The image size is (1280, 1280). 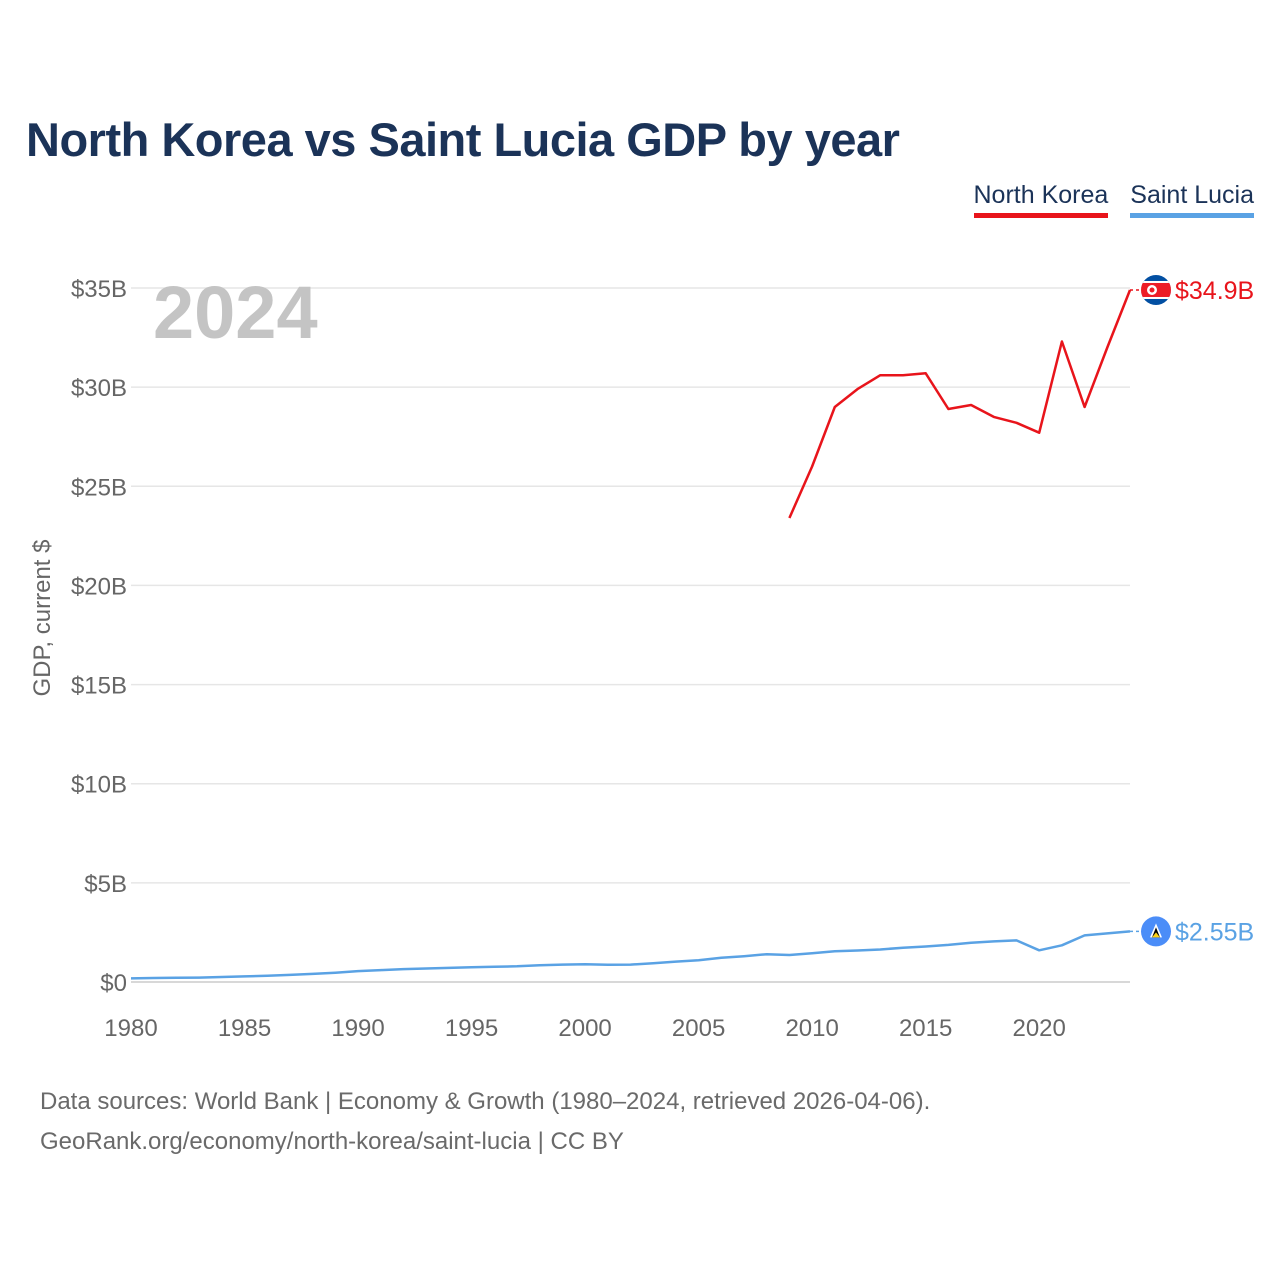 I want to click on y-tick-label: $25B, so click(x=99, y=487).